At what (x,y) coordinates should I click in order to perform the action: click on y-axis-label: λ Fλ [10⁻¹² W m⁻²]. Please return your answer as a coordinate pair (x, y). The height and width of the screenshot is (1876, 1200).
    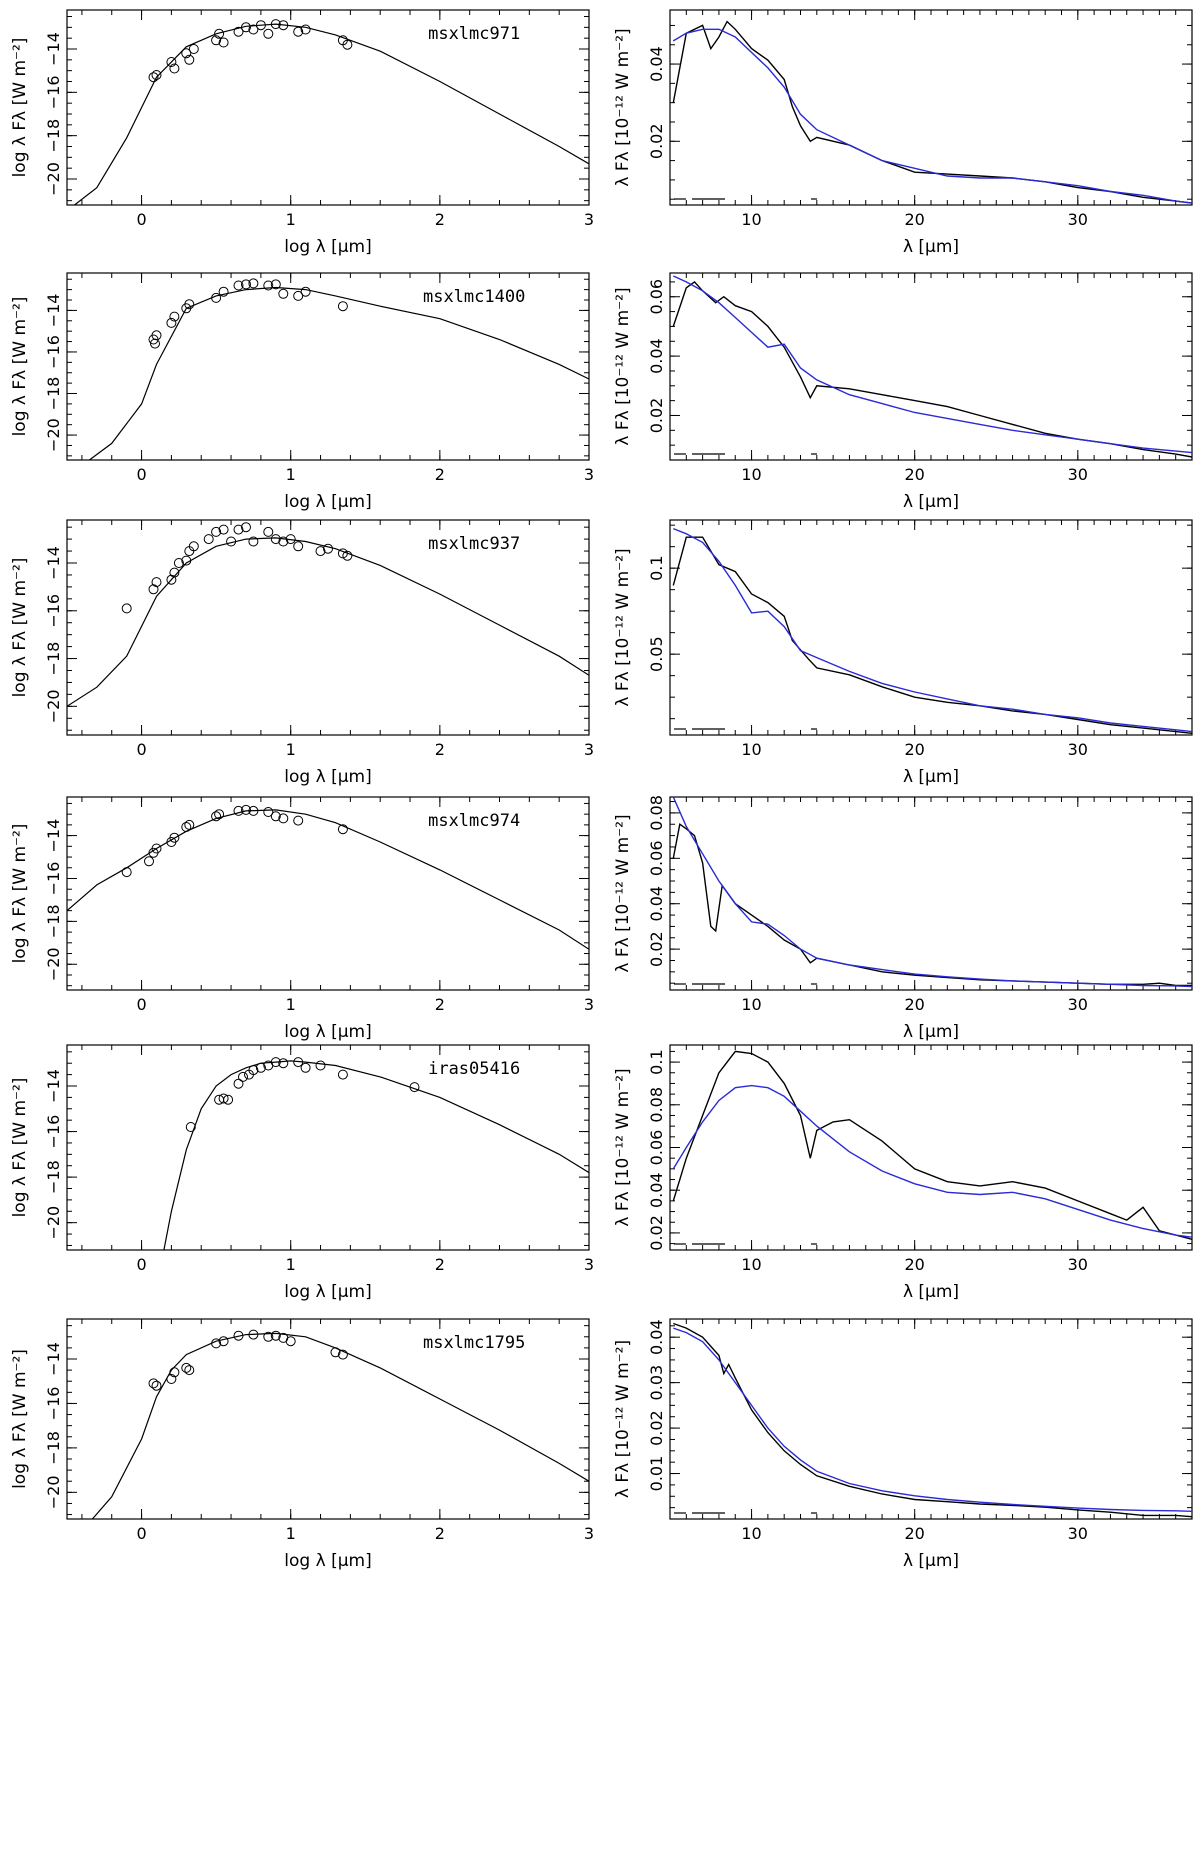
    Looking at the image, I should click on (623, 107).